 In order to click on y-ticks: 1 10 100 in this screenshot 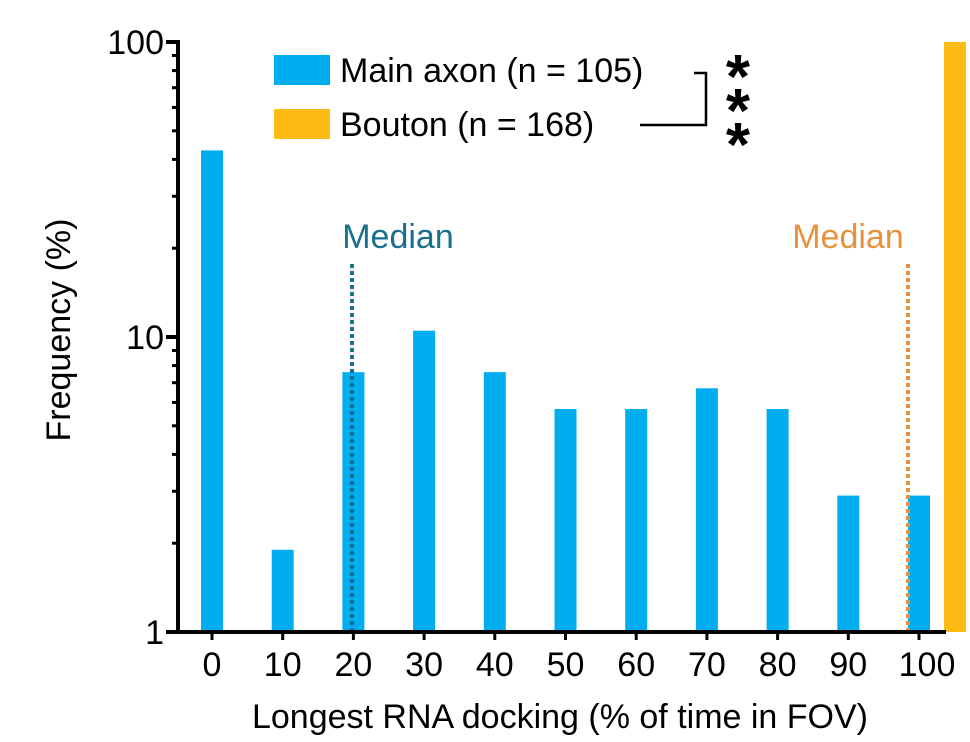, I will do `click(142, 338)`.